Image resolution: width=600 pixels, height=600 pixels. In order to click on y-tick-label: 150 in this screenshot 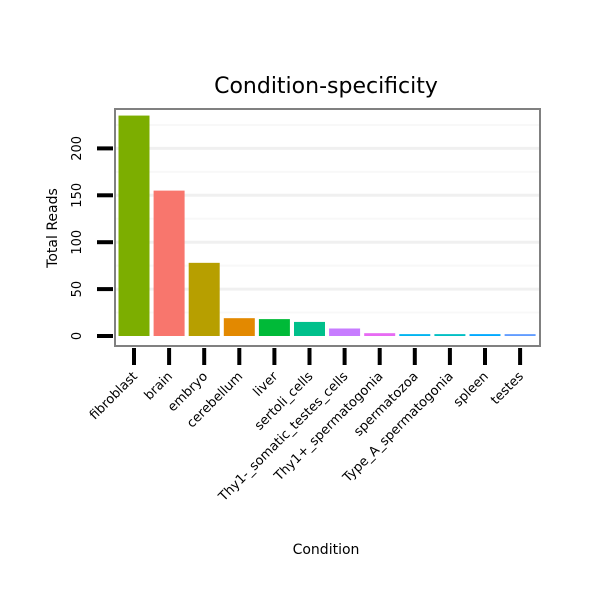, I will do `click(77, 195)`.